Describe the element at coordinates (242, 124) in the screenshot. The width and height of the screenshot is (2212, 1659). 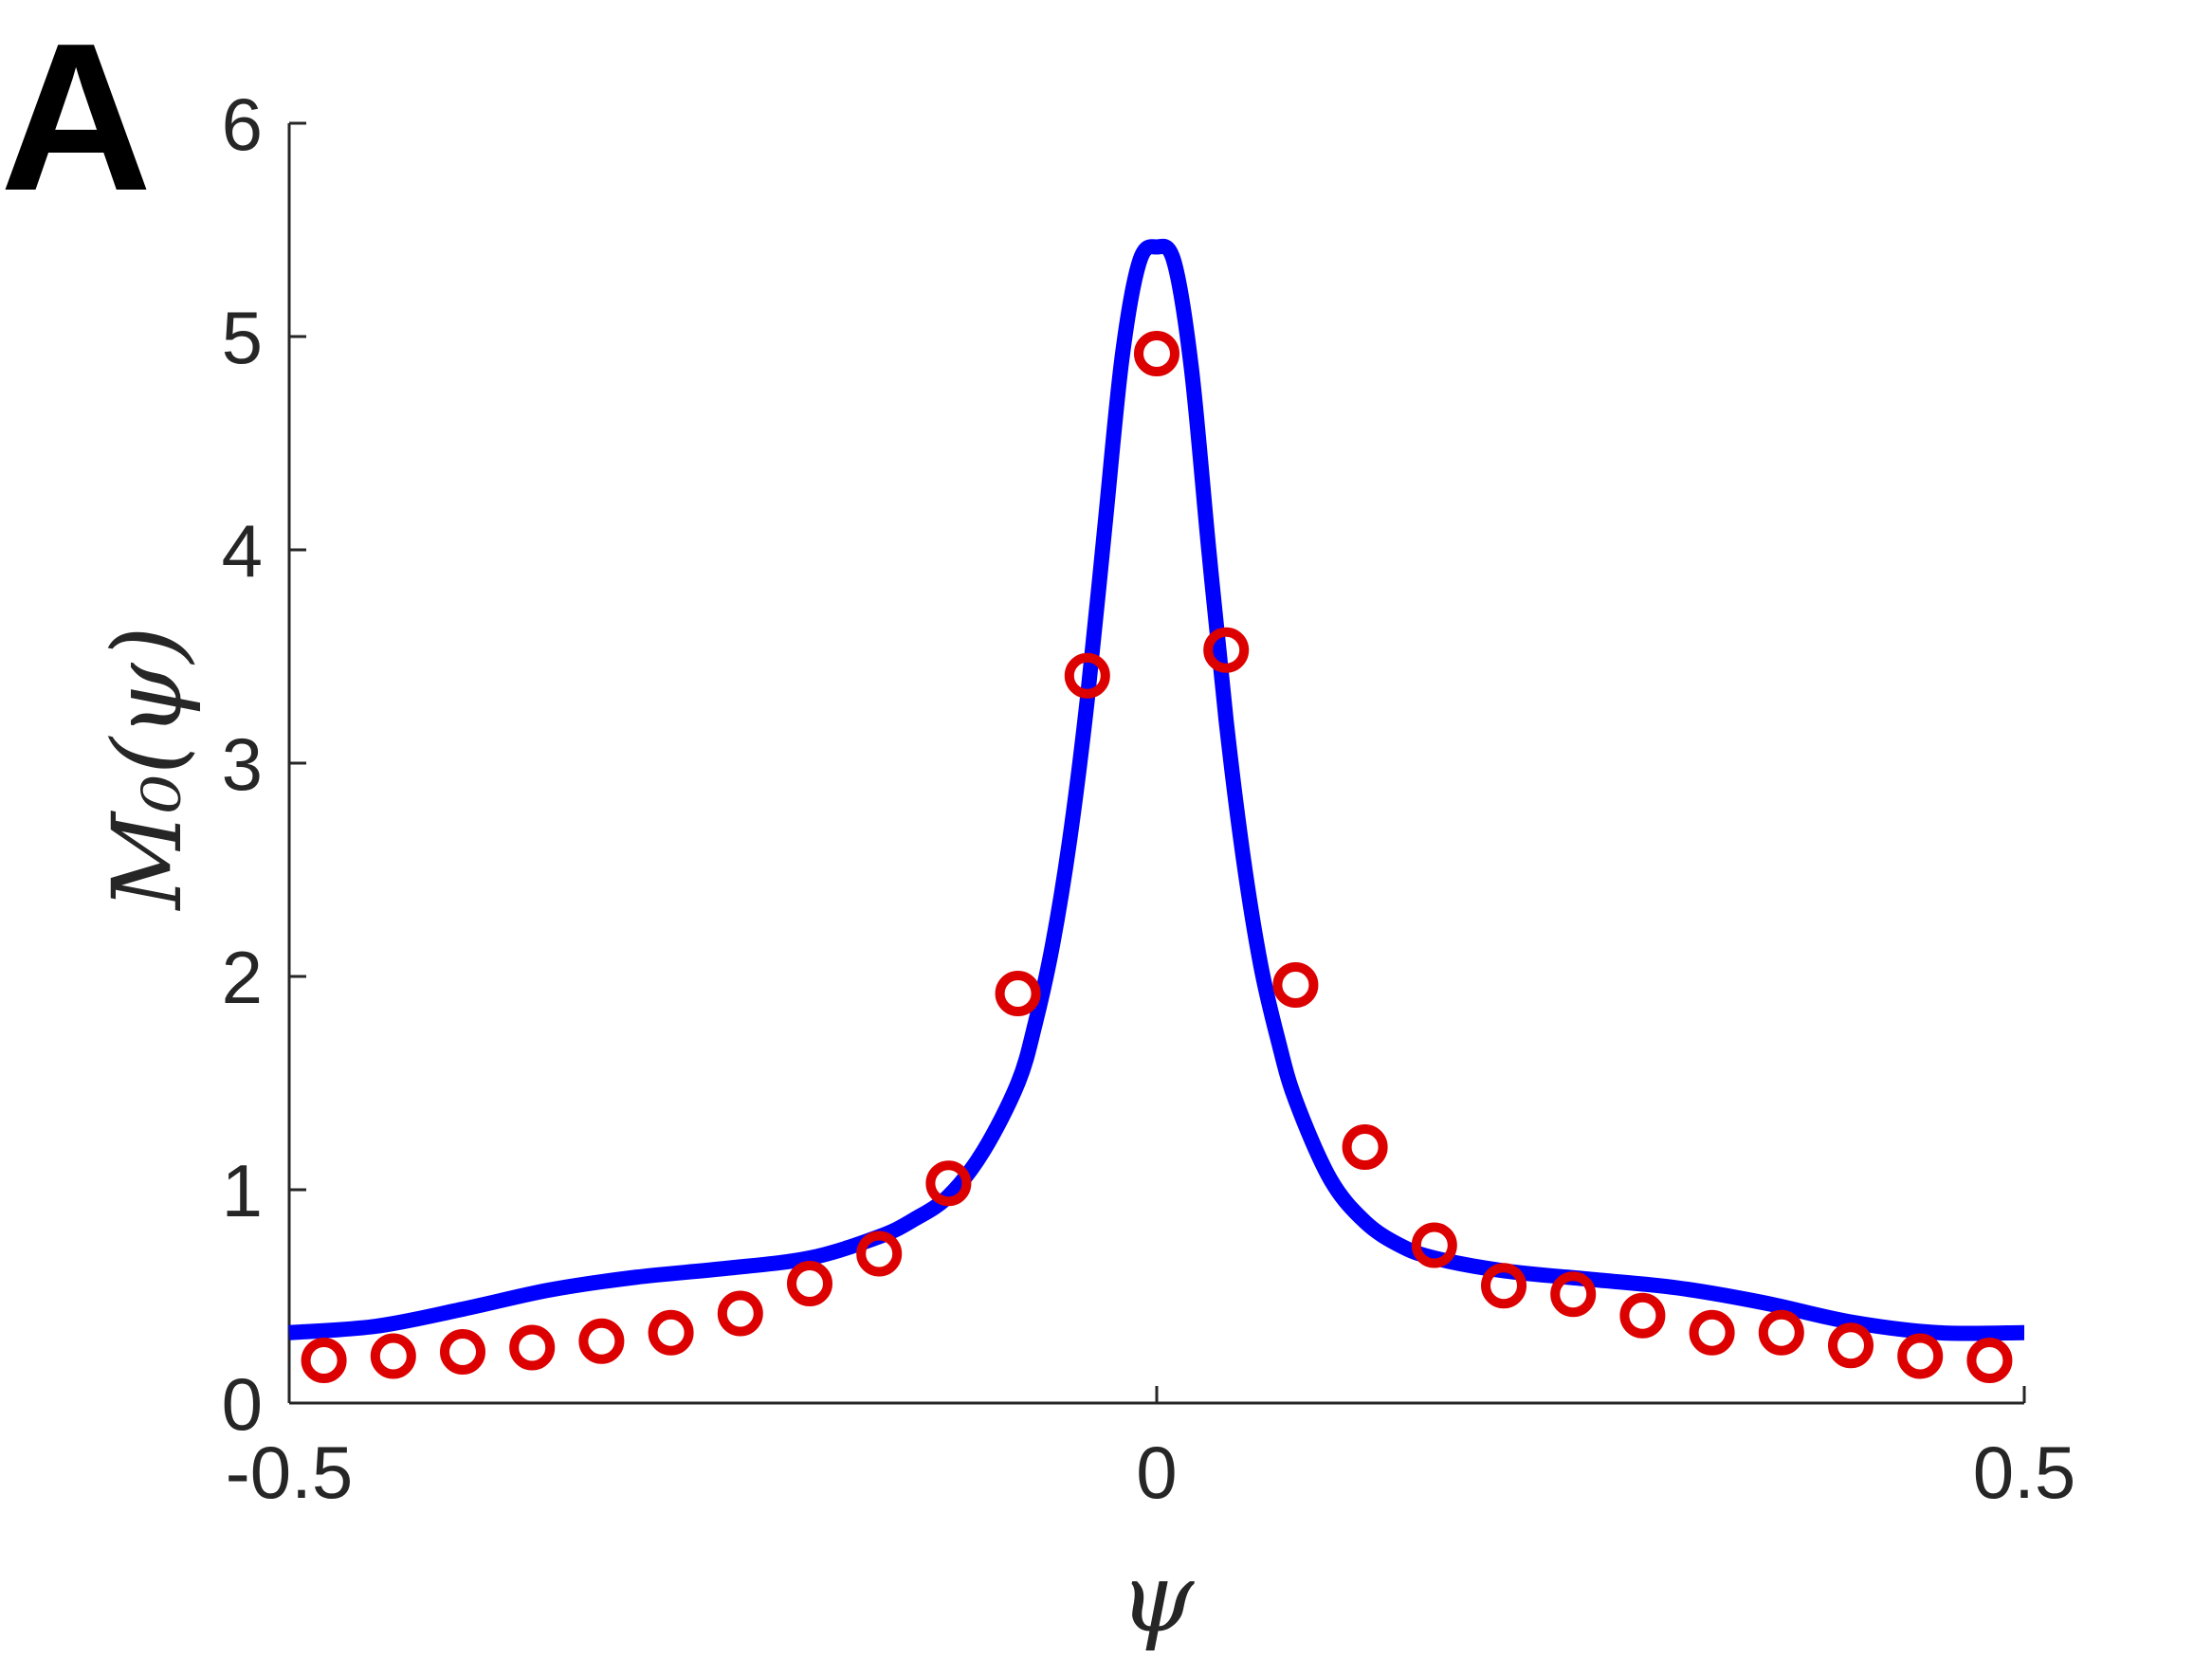
I see `y-tick-label: 6` at that location.